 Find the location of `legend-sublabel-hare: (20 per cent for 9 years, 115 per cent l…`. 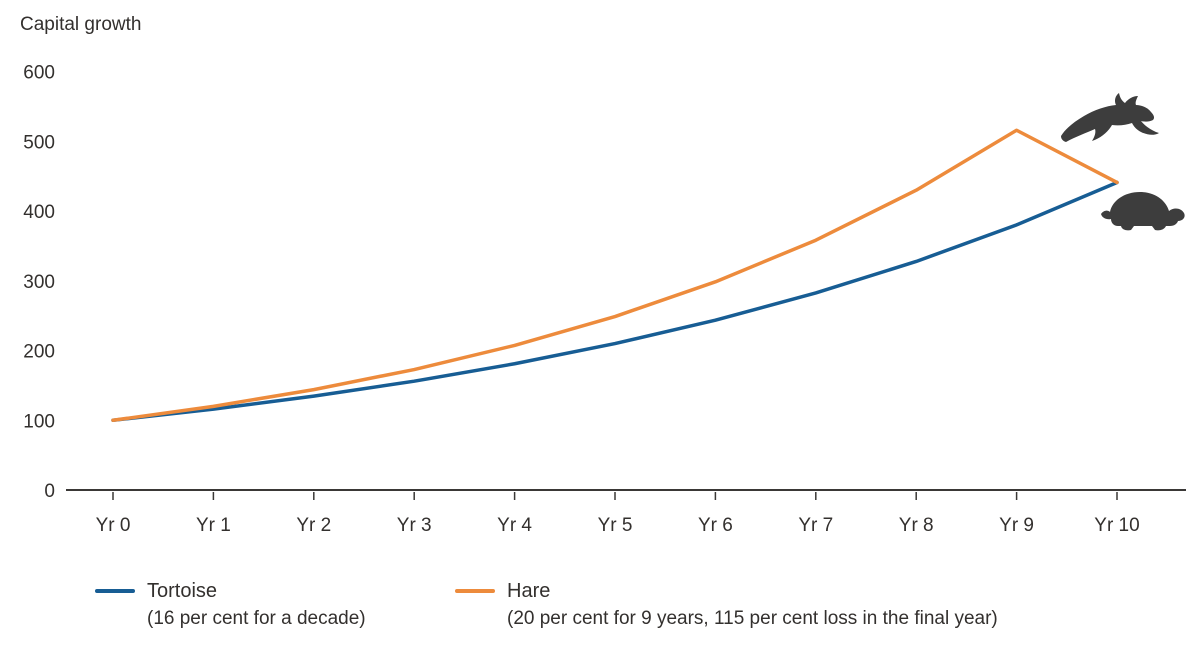

legend-sublabel-hare: (20 per cent for 9 years, 115 per cent l… is located at coordinates (752, 618).